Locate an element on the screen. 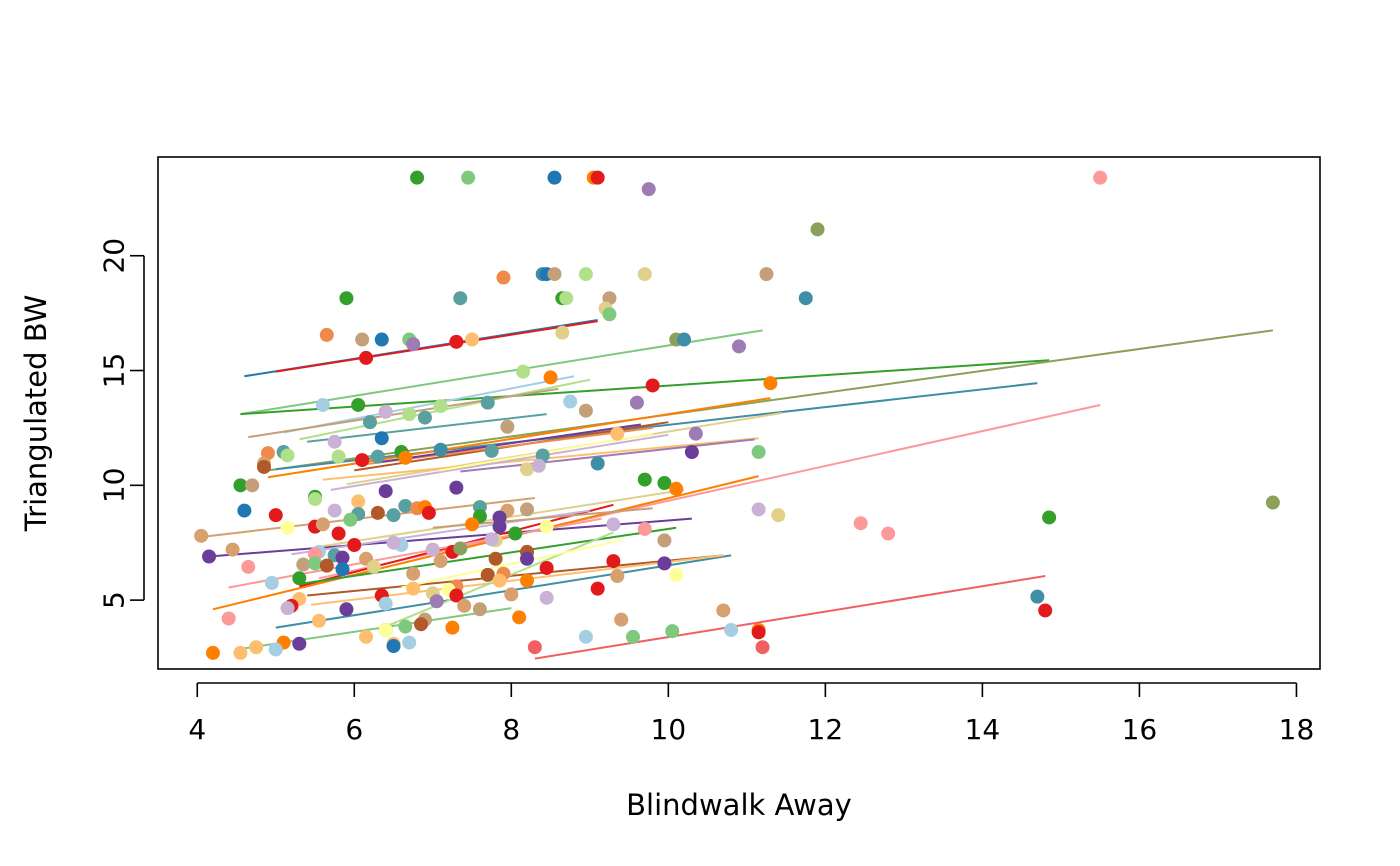 This screenshot has height=866, width=1400. y-axis-title: Triangulated BW is located at coordinates (36, 414).